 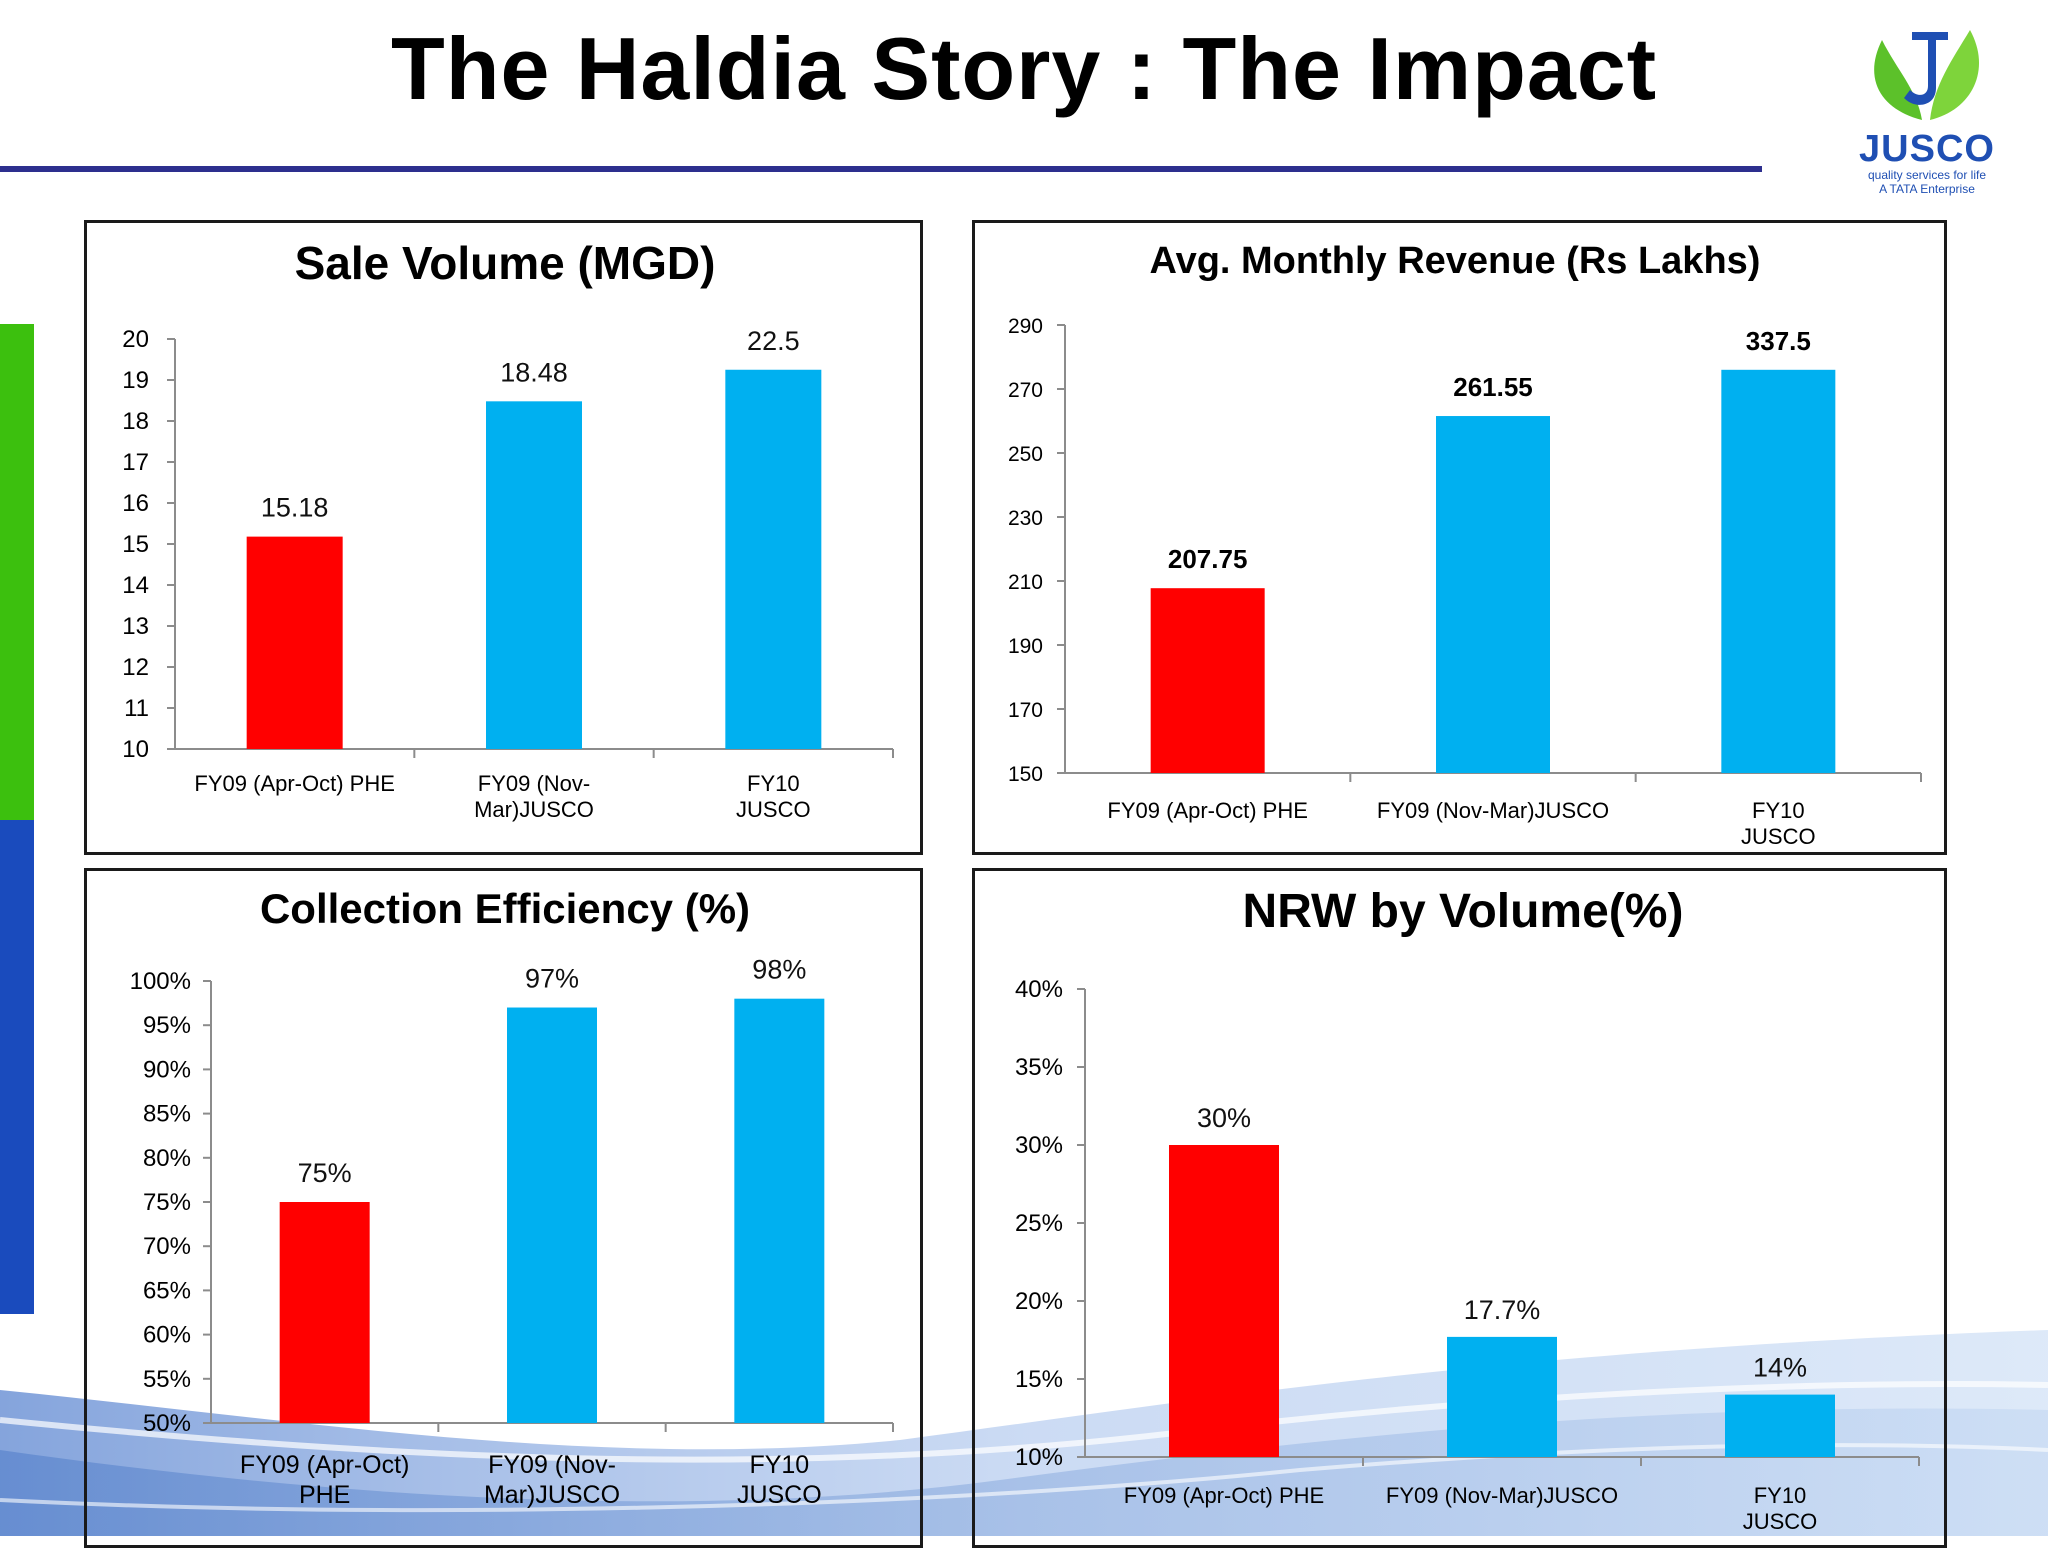 What do you see at coordinates (1927, 75) in the screenshot?
I see `leaf-icon` at bounding box center [1927, 75].